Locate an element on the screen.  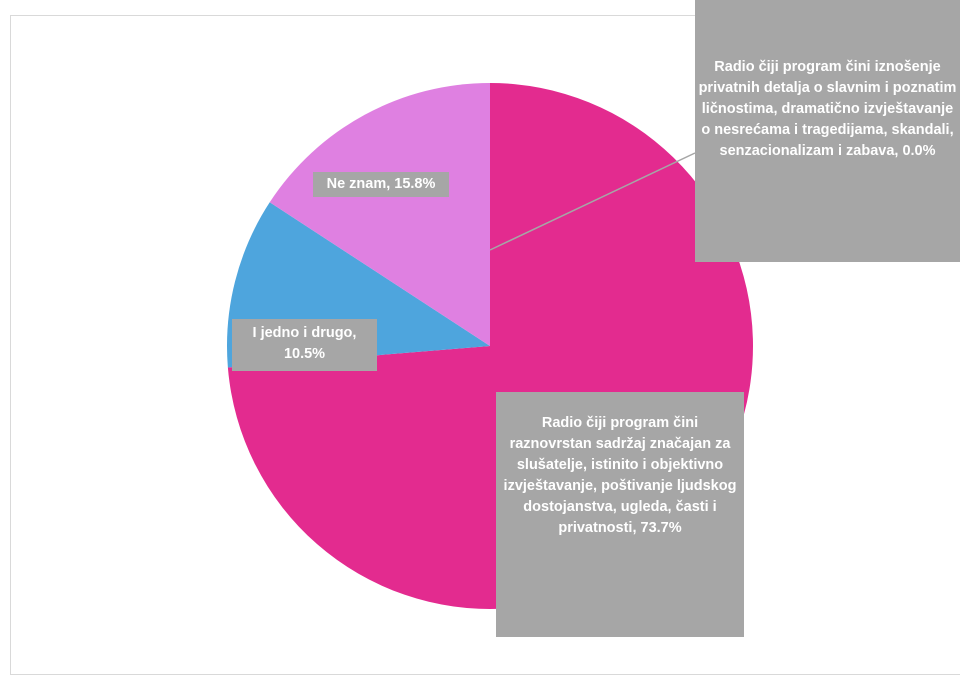
data-label-ne-znam: Ne znam, 15.8% is located at coordinates (381, 184).